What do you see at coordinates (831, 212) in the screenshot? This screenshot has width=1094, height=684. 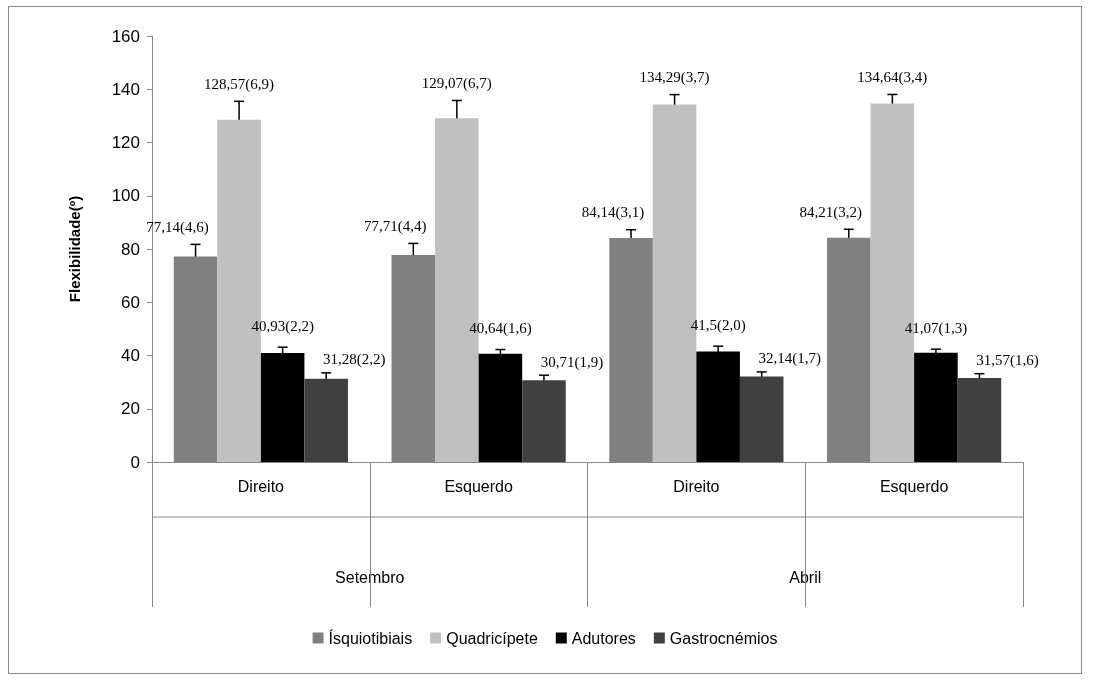 I see `data-label: 84,21(3,2)` at bounding box center [831, 212].